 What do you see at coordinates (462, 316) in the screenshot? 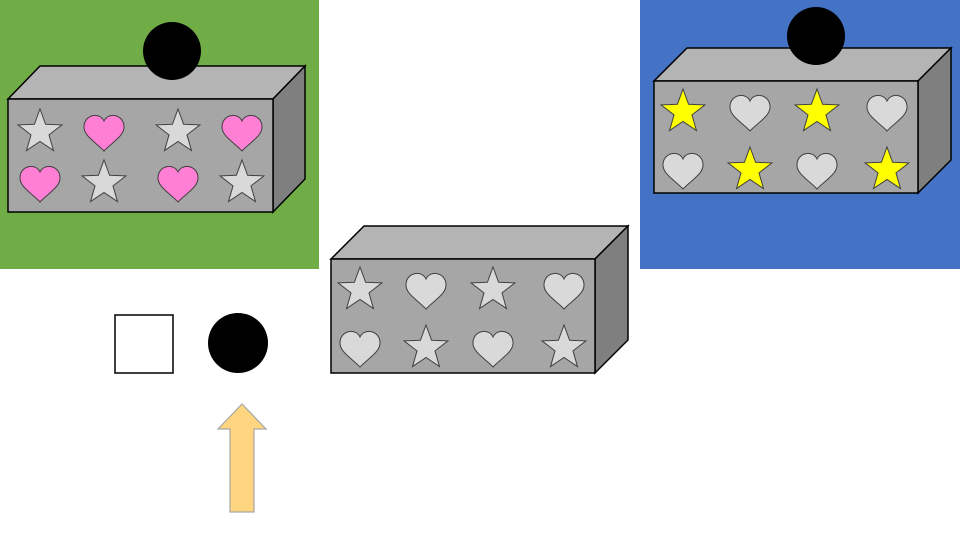
I see `box-center-shapes` at bounding box center [462, 316].